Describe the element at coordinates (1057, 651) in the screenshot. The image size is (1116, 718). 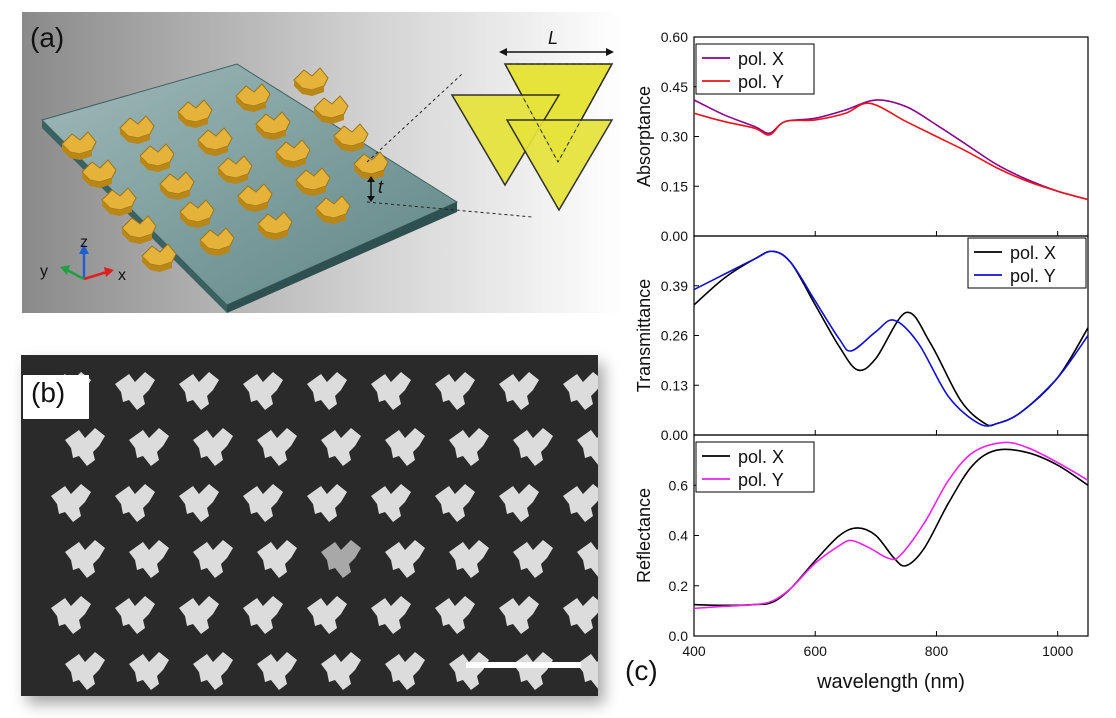
I see `x-tick-label: 1000` at that location.